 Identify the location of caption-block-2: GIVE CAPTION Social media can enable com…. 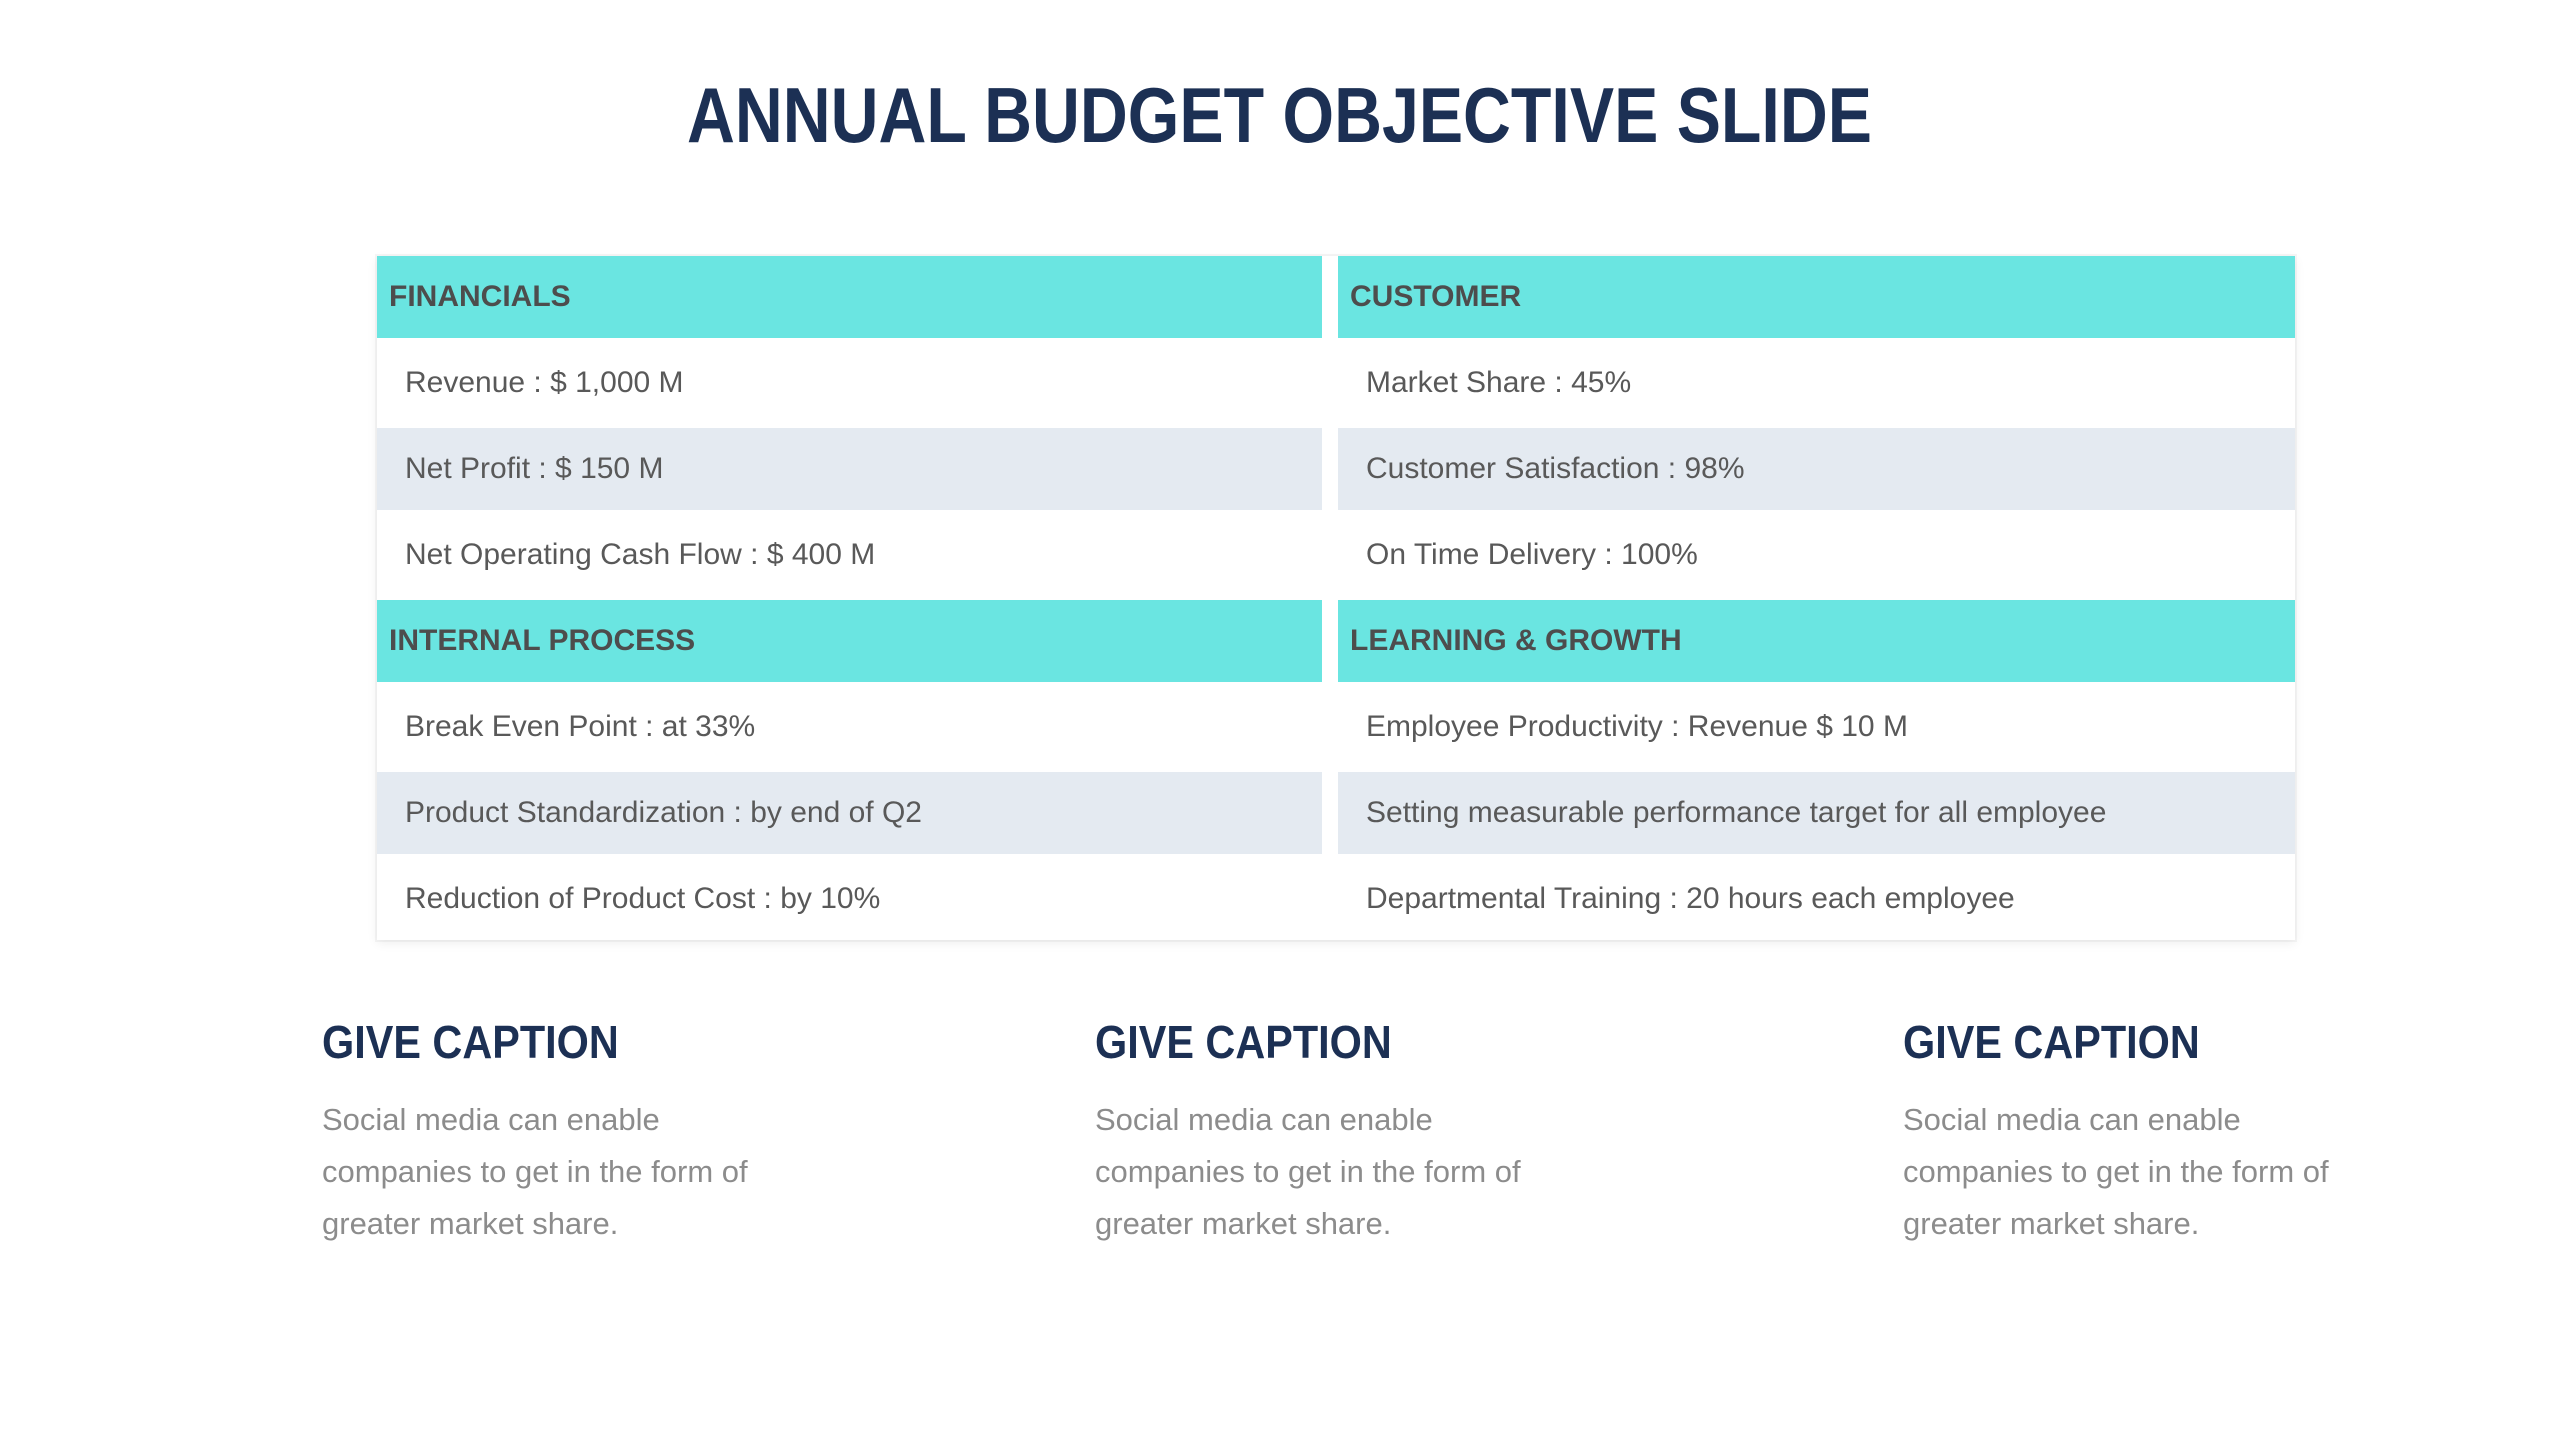
(1375, 1134).